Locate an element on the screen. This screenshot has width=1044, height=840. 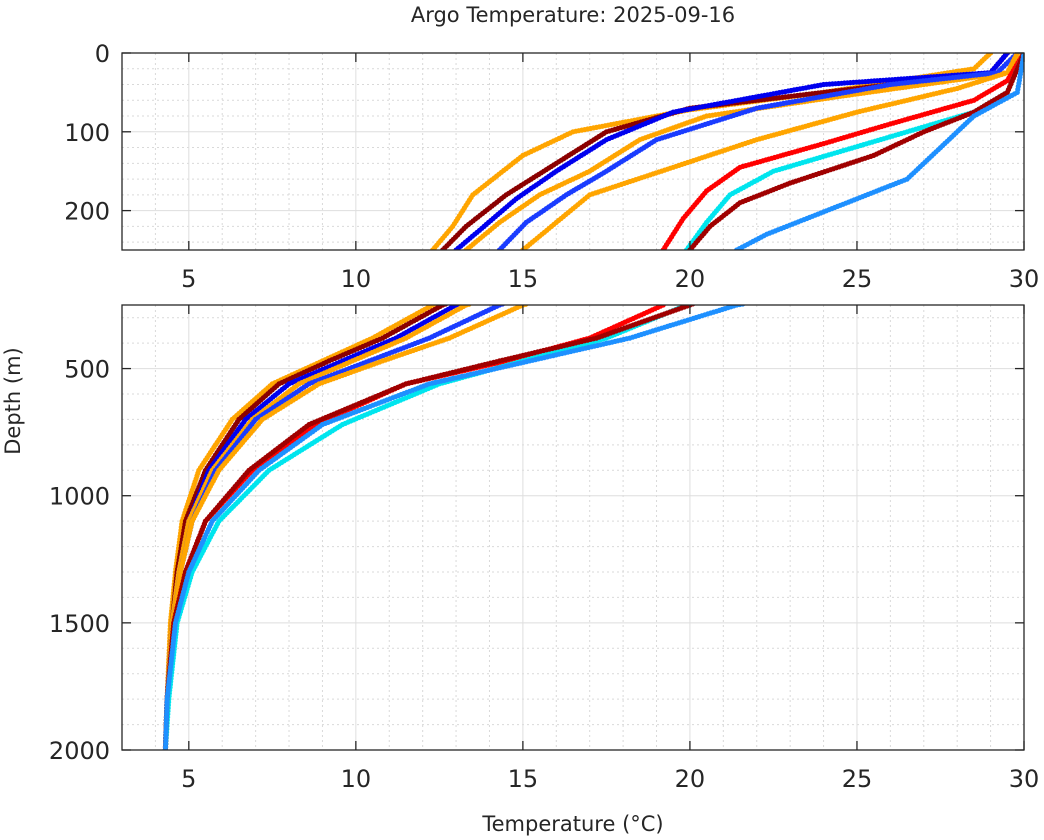
y-tick-label: 100 is located at coordinates (87, 133).